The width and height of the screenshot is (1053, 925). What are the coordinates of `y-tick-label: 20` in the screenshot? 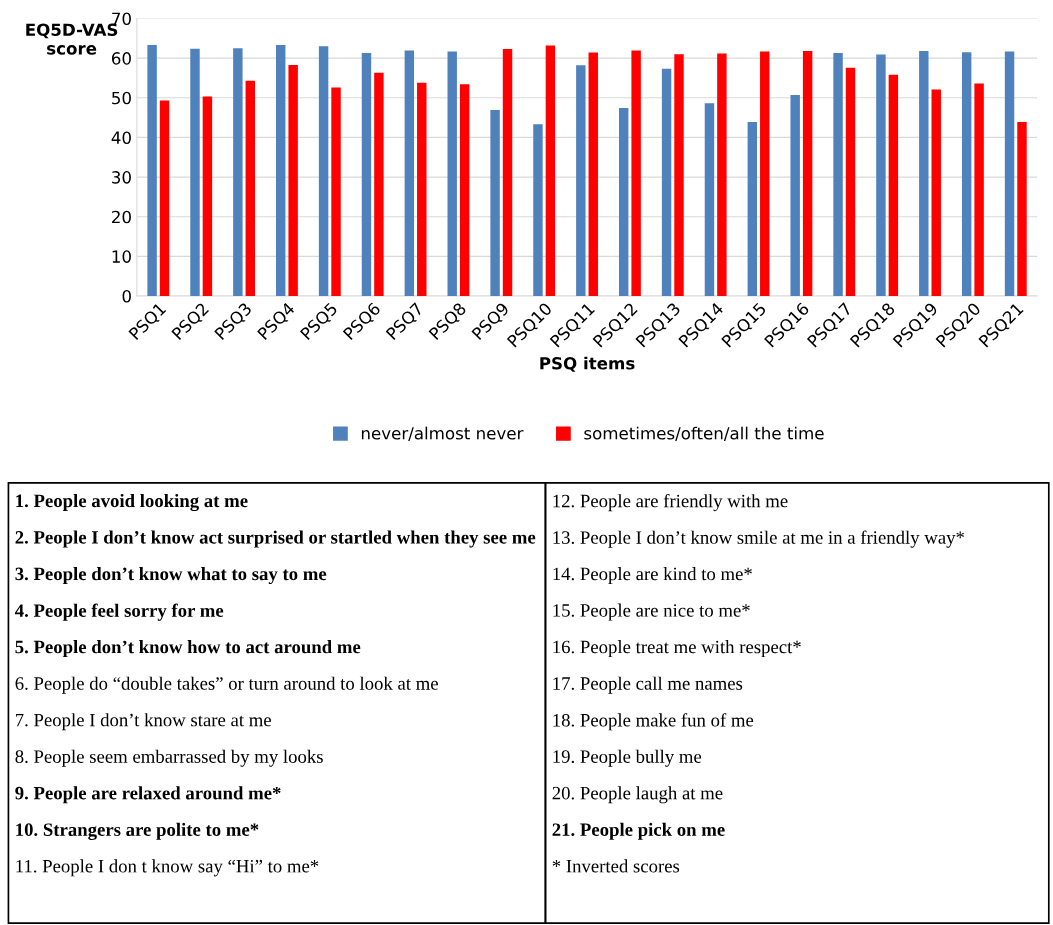 It's located at (121, 217).